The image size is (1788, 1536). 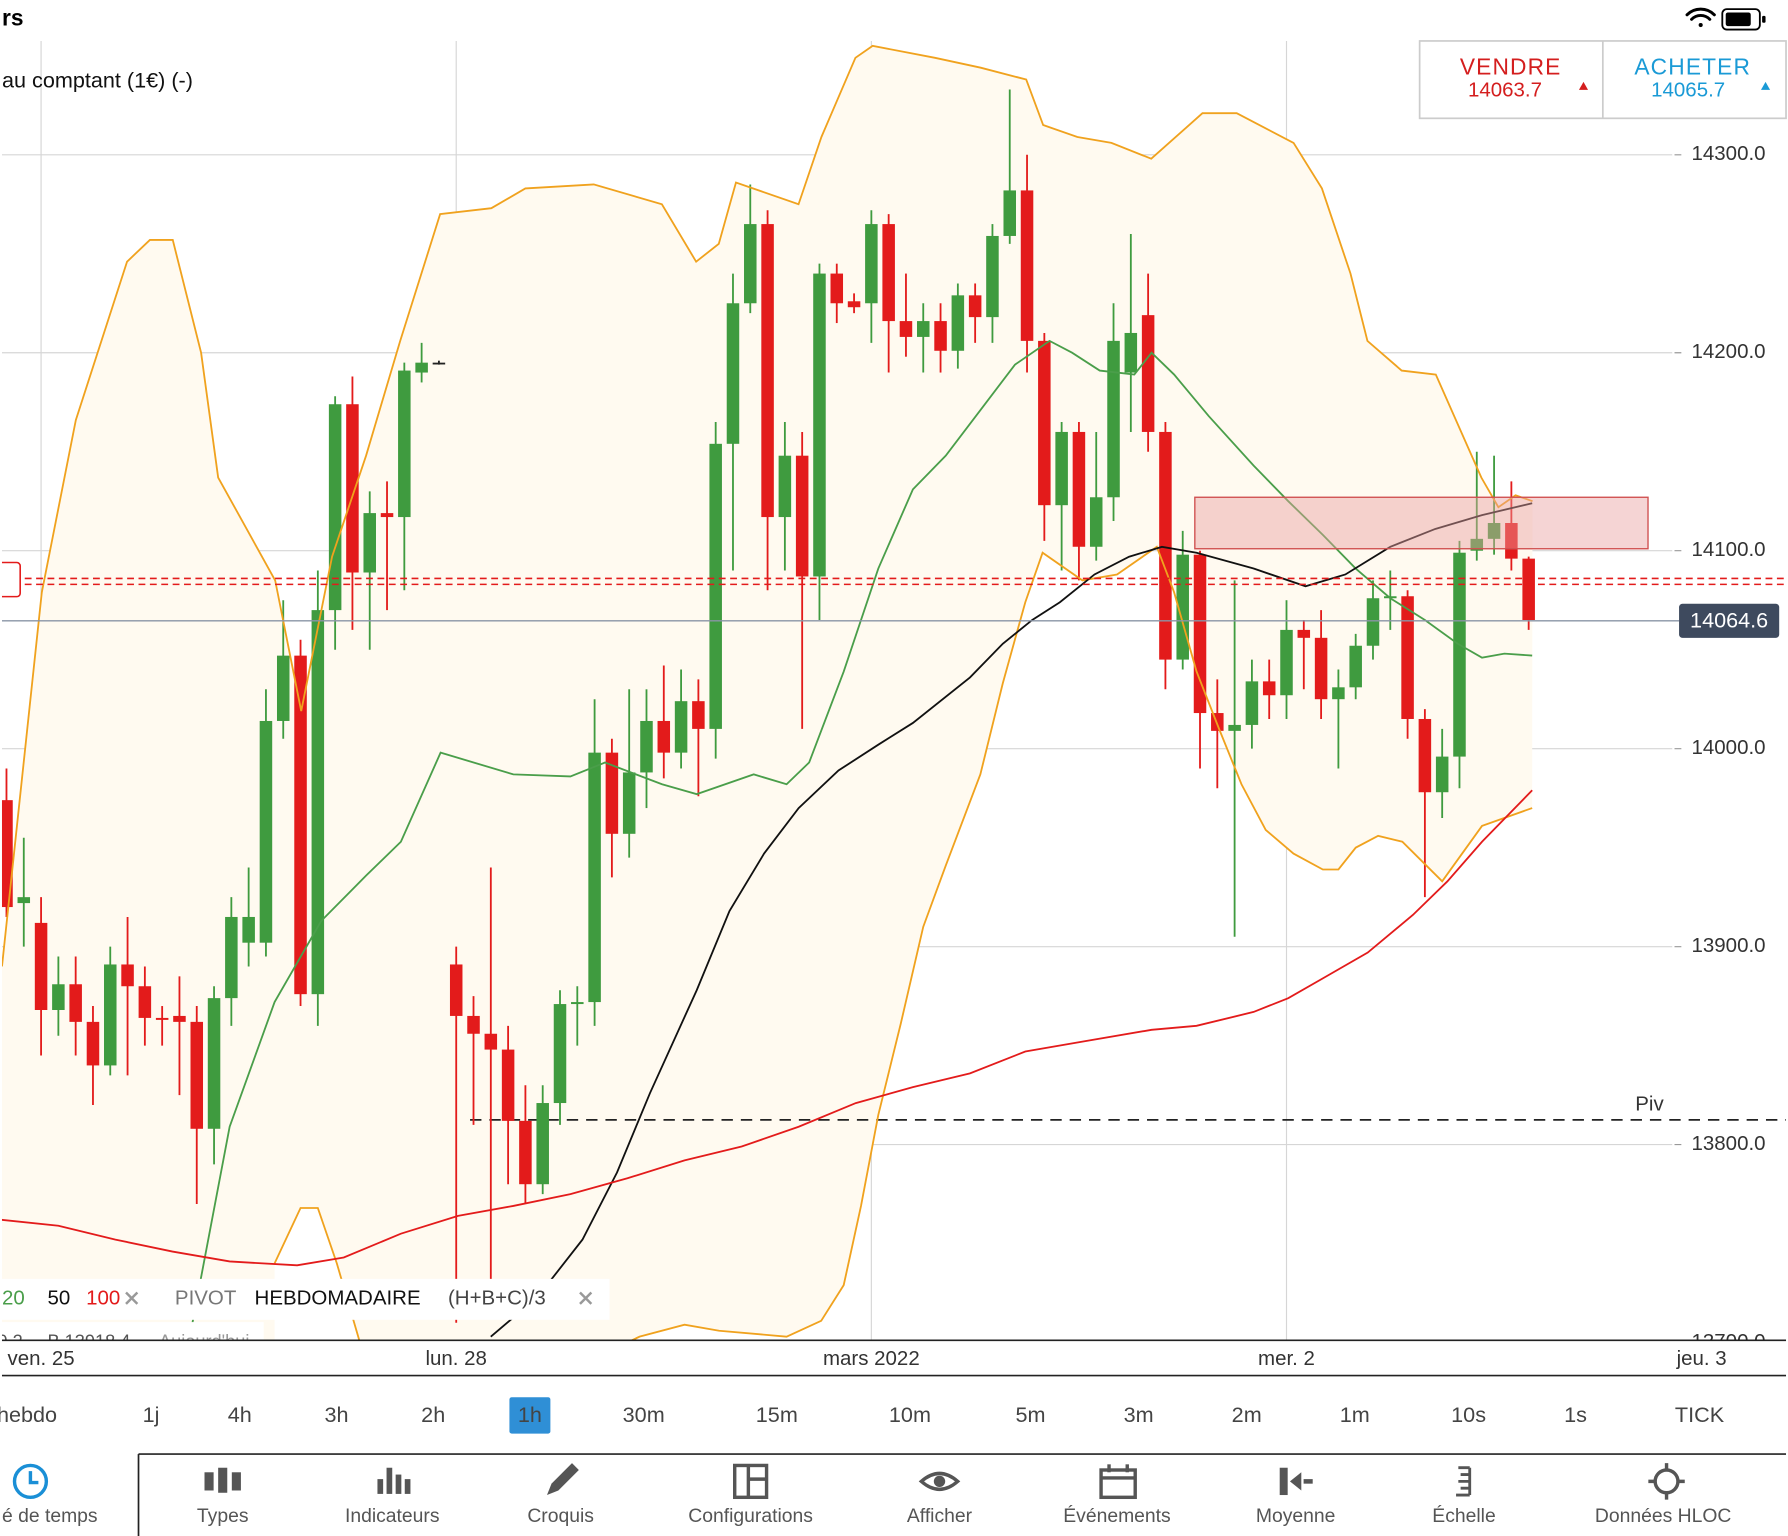 I want to click on timeframe-label: 1s, so click(x=1575, y=1414).